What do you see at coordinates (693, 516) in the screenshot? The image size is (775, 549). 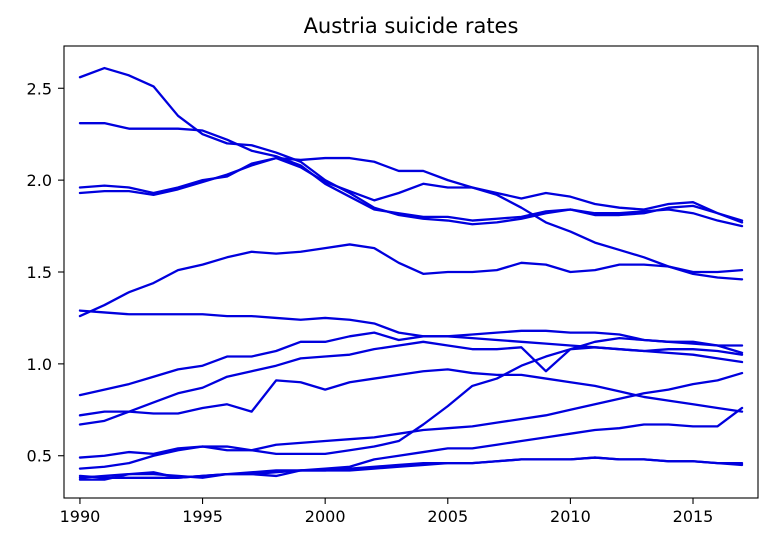 I see `x-tick-label: 2015` at bounding box center [693, 516].